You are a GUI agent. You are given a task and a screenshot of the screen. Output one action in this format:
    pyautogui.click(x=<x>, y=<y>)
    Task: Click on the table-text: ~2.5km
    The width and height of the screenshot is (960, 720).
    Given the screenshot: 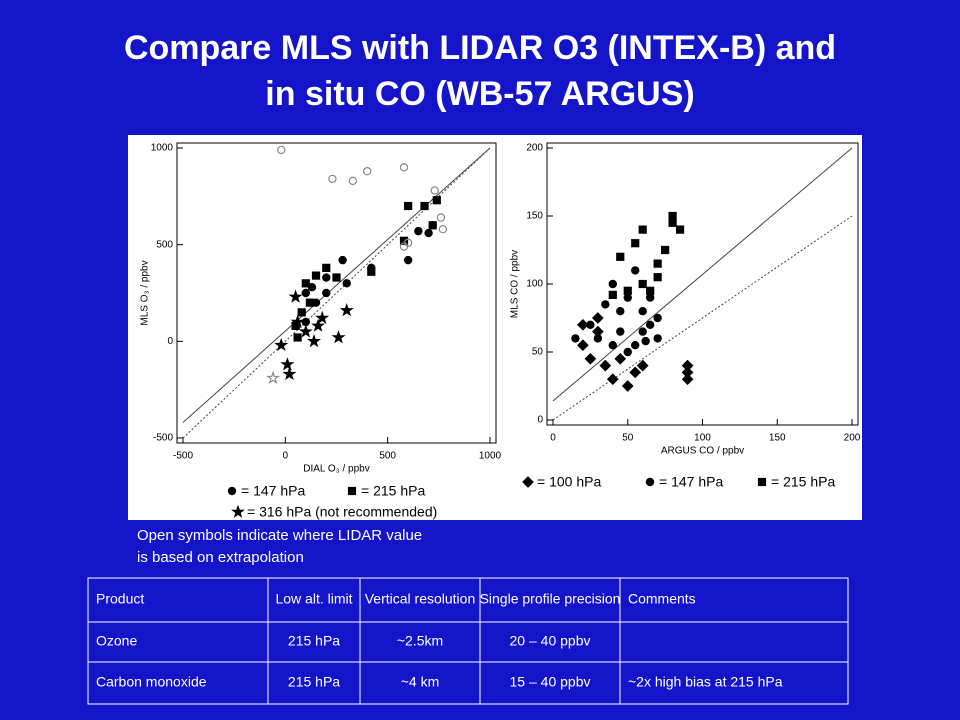 What is the action you would take?
    pyautogui.click(x=420, y=641)
    